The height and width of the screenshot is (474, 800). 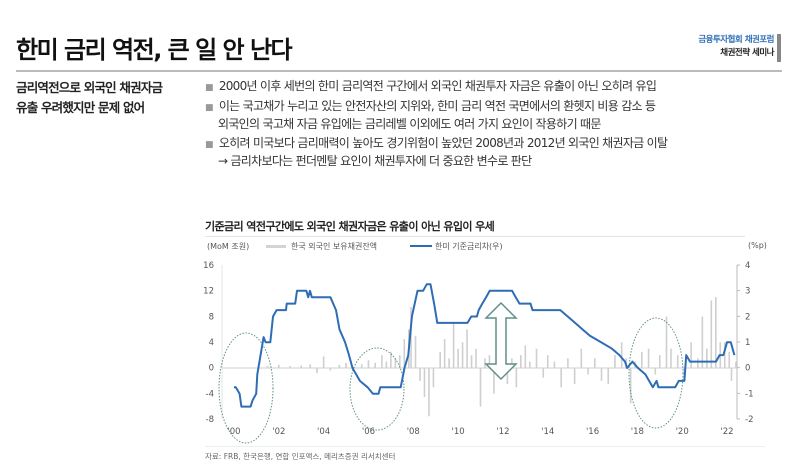 What do you see at coordinates (749, 394) in the screenshot?
I see `right-tick-label: -1` at bounding box center [749, 394].